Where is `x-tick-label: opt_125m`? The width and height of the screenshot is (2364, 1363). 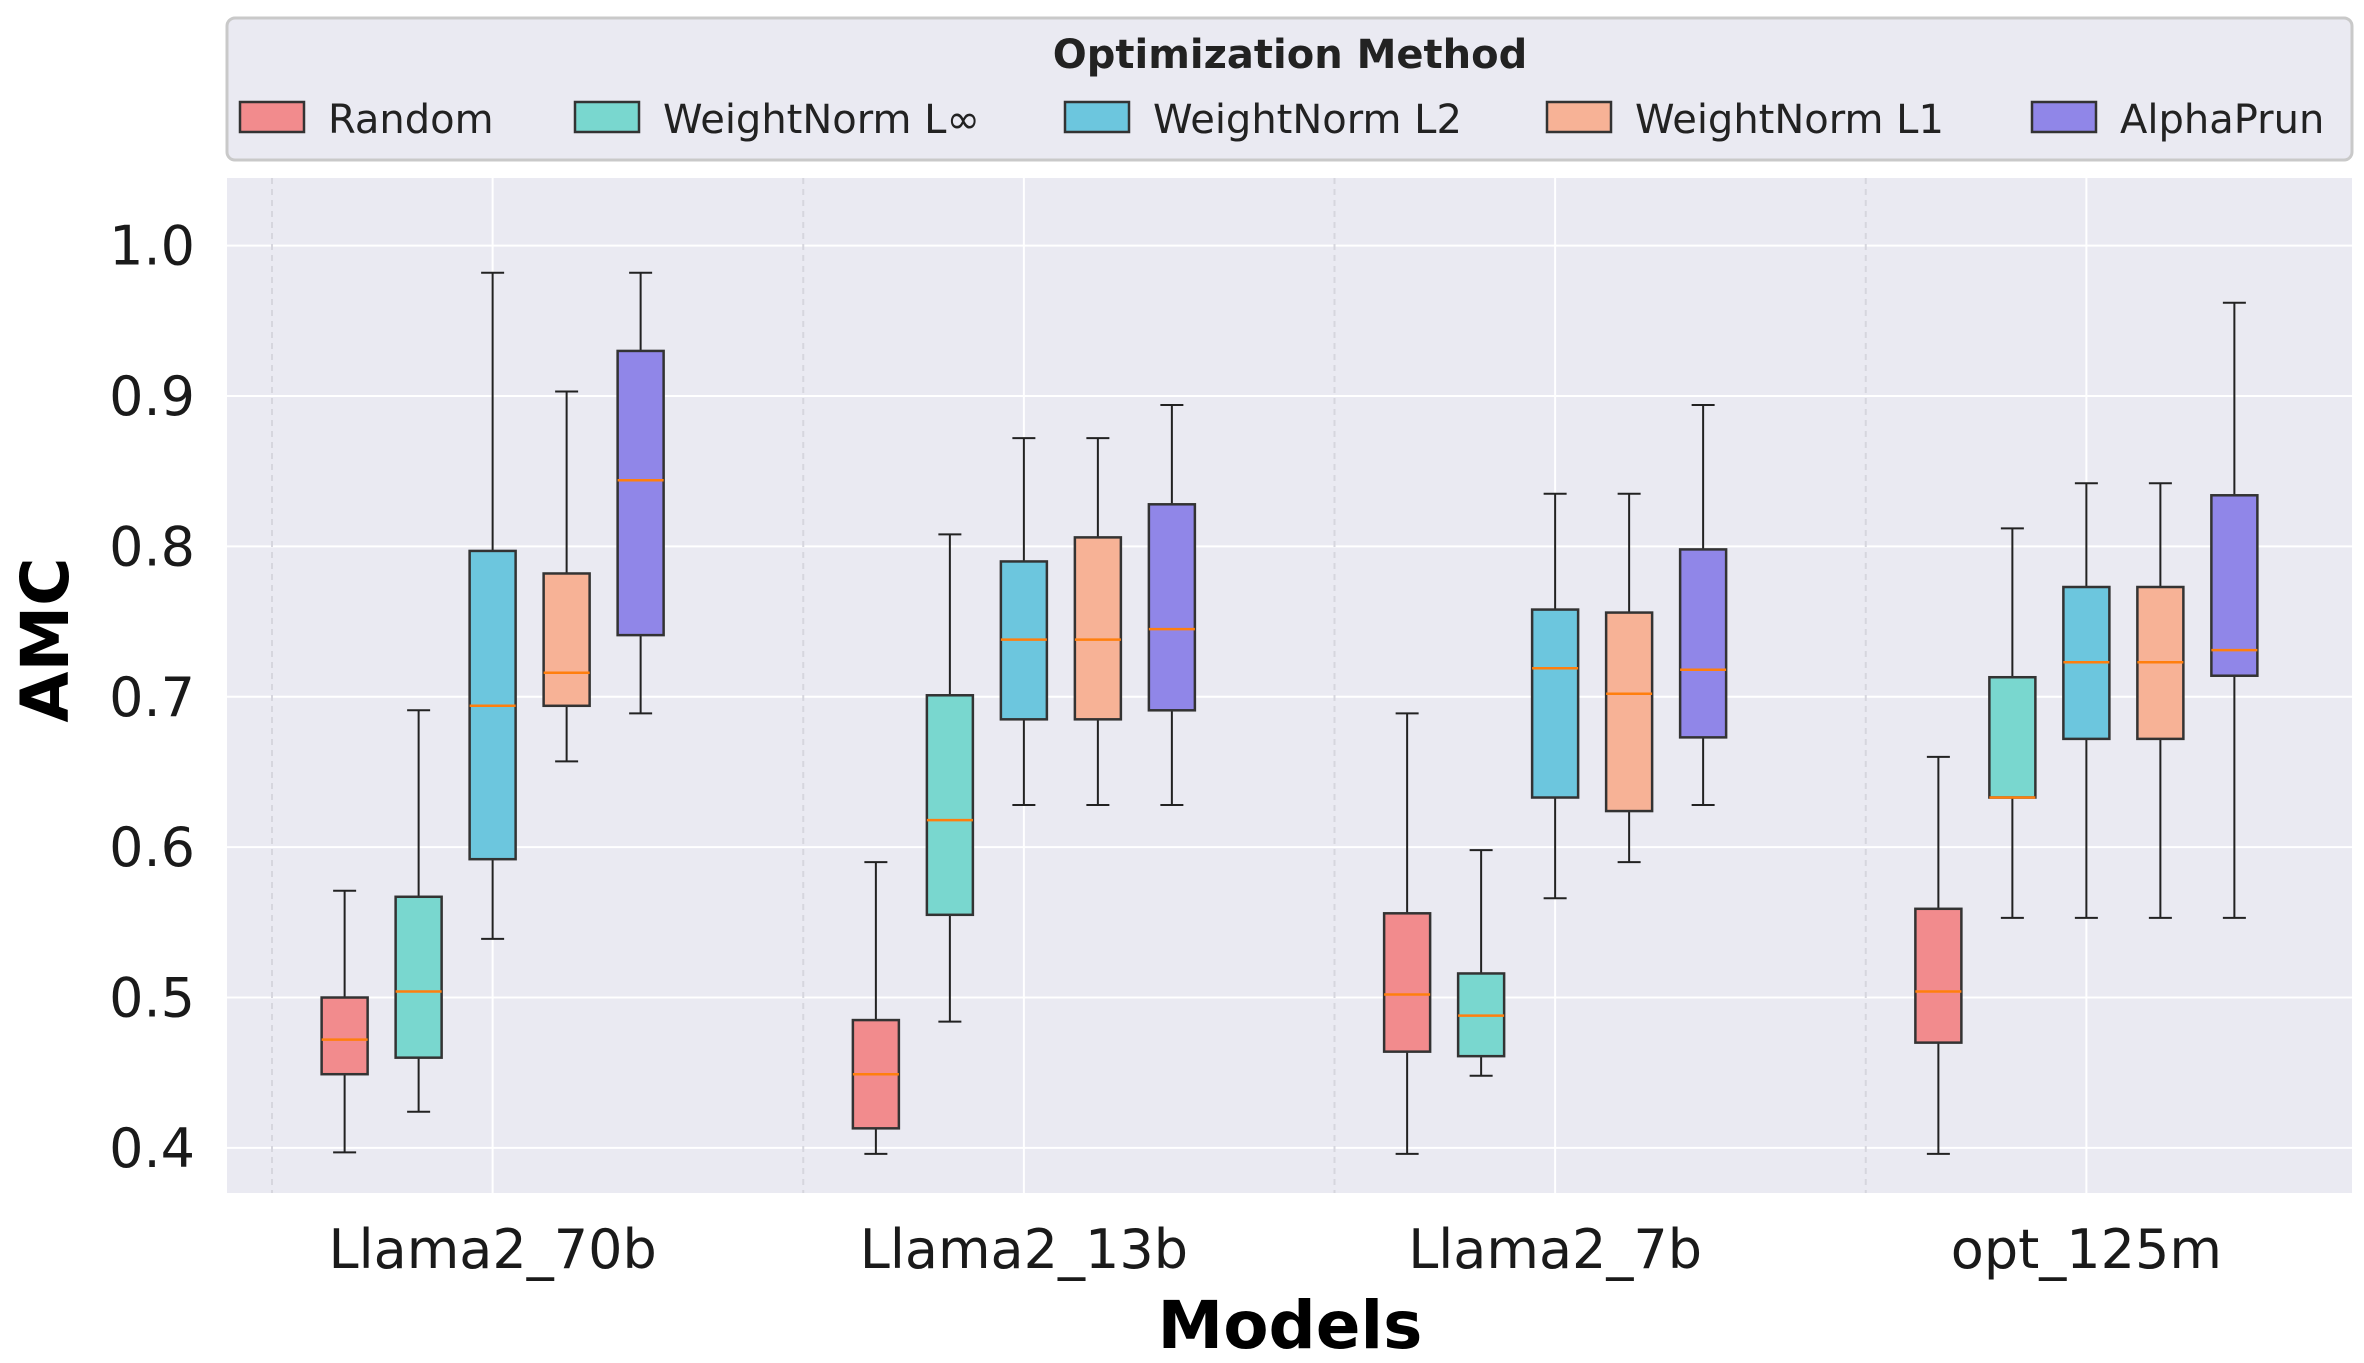 x-tick-label: opt_125m is located at coordinates (2086, 1249).